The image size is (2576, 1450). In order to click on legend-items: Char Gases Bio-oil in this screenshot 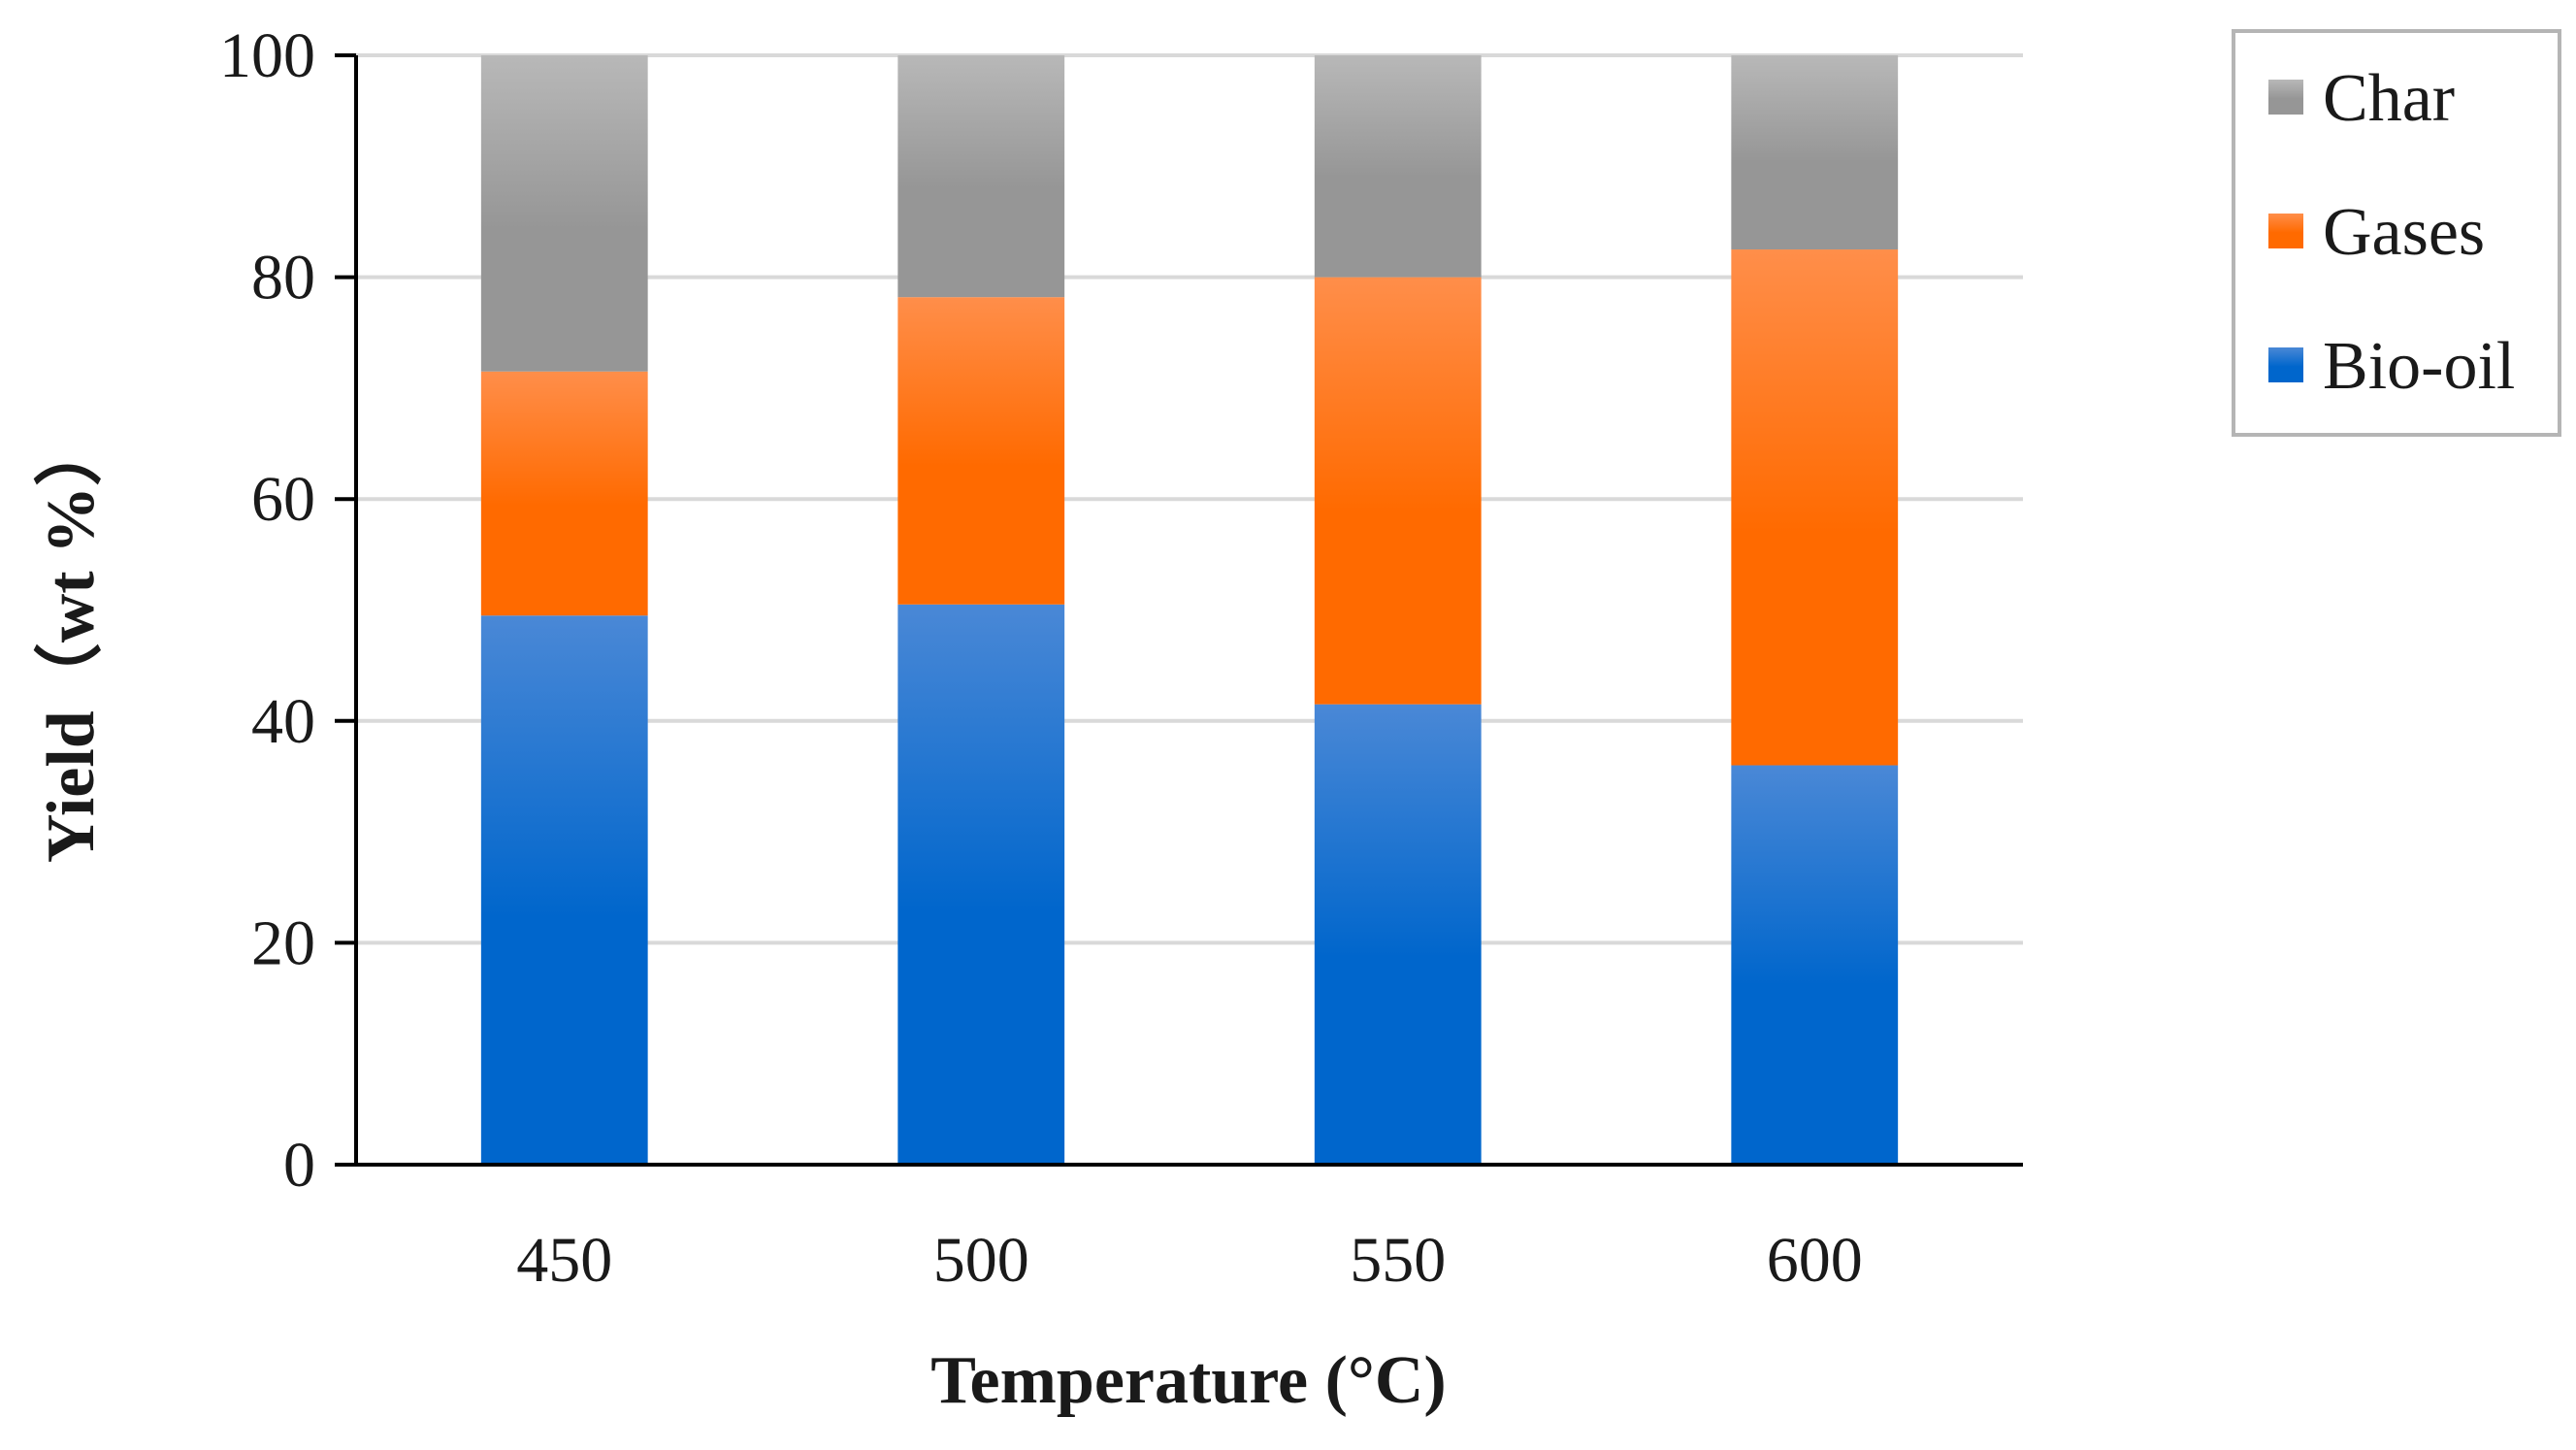, I will do `click(2391, 232)`.